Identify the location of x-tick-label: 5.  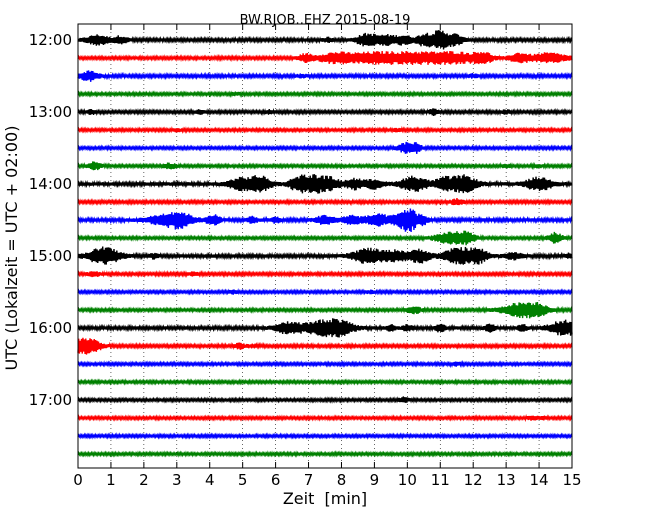
(243, 480).